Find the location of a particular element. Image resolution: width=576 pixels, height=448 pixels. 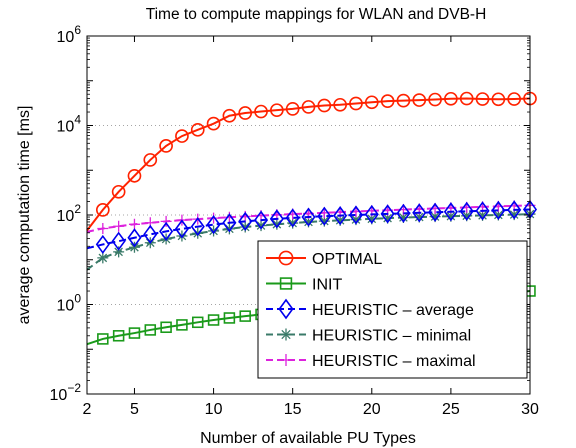

legend-label: HEURISTIC – average is located at coordinates (393, 310).